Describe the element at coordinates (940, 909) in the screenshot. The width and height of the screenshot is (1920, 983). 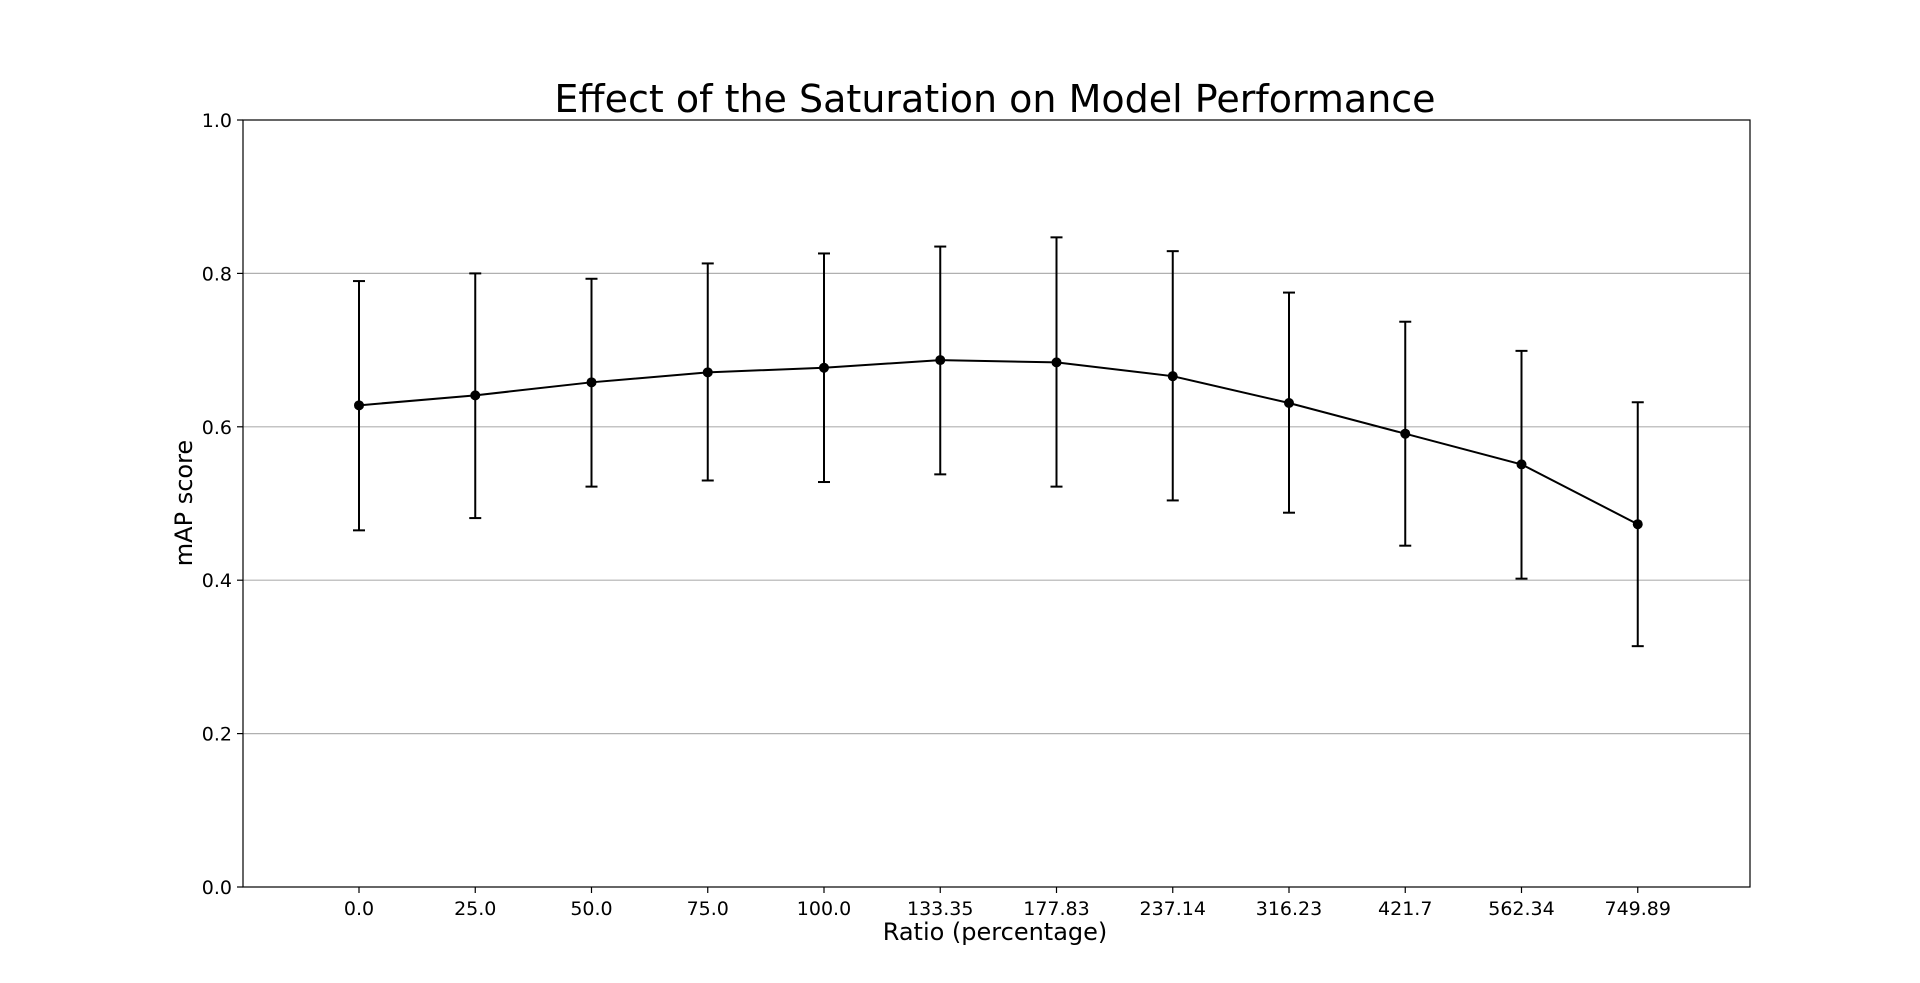
I see `x-tick-label: 133.35` at that location.